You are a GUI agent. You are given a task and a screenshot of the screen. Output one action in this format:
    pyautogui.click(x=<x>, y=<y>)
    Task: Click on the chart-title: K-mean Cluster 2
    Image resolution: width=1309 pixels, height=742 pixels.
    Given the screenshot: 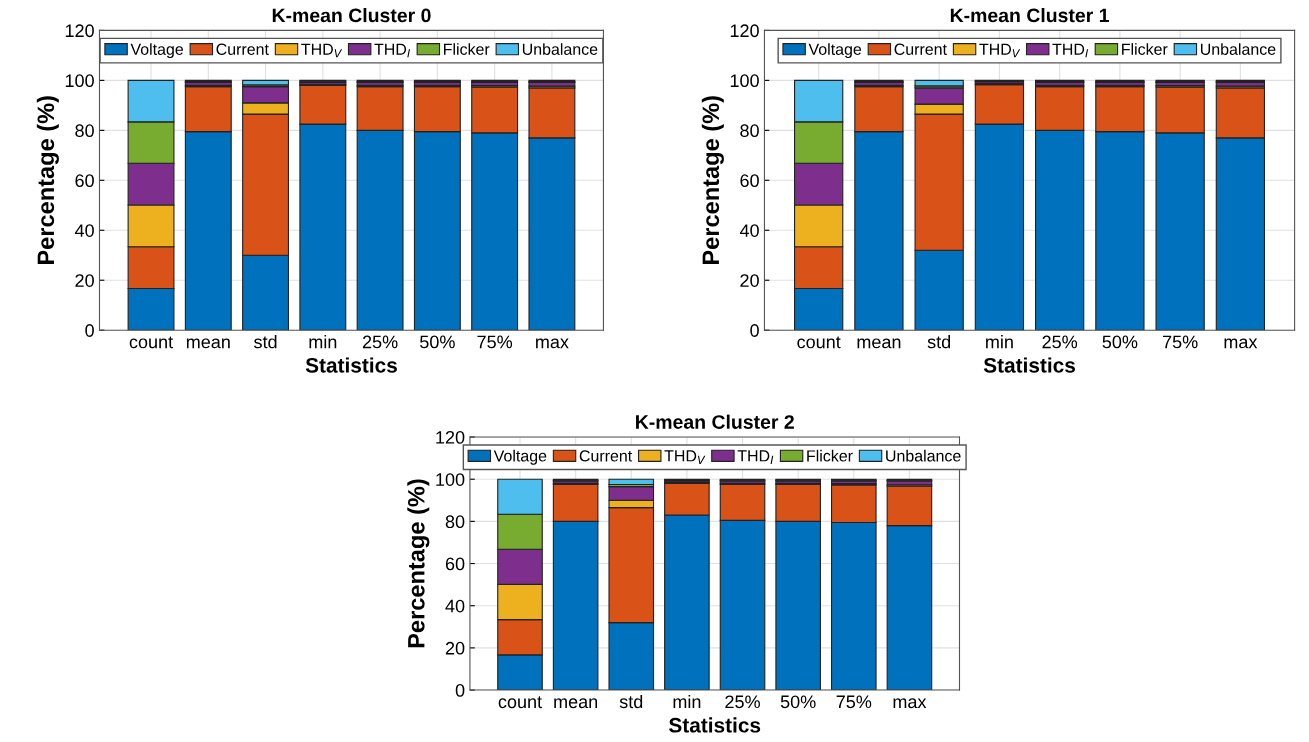 What is the action you would take?
    pyautogui.click(x=715, y=421)
    